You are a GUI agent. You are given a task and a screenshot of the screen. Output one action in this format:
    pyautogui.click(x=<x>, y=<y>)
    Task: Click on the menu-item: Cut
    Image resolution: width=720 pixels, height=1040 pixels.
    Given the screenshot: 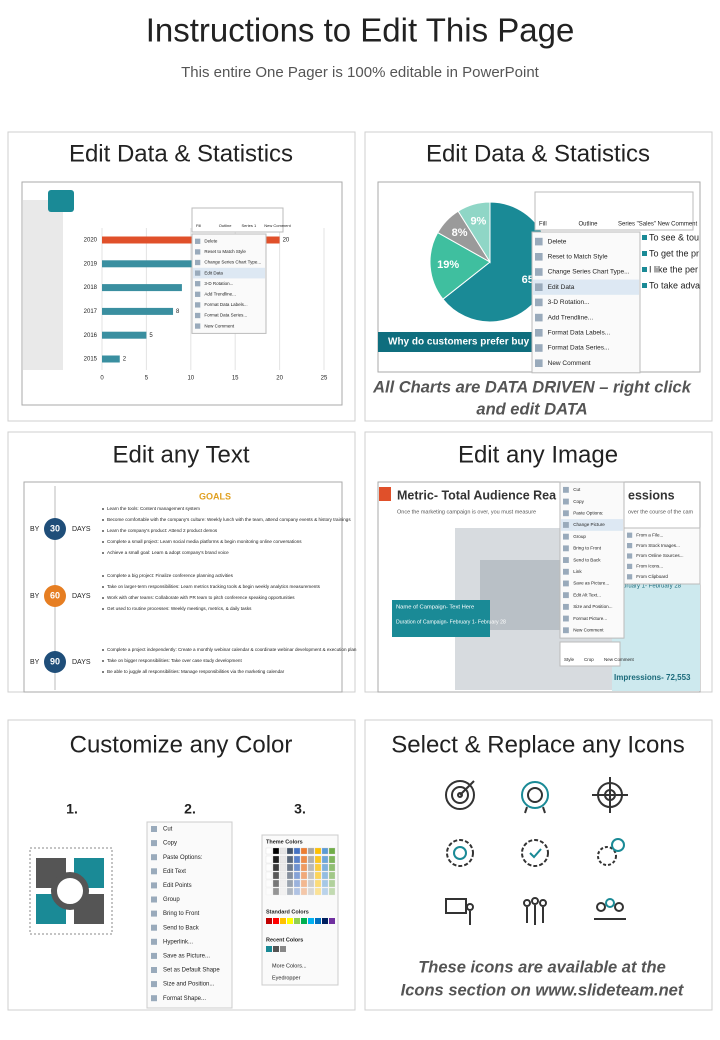 What is the action you would take?
    pyautogui.click(x=577, y=489)
    